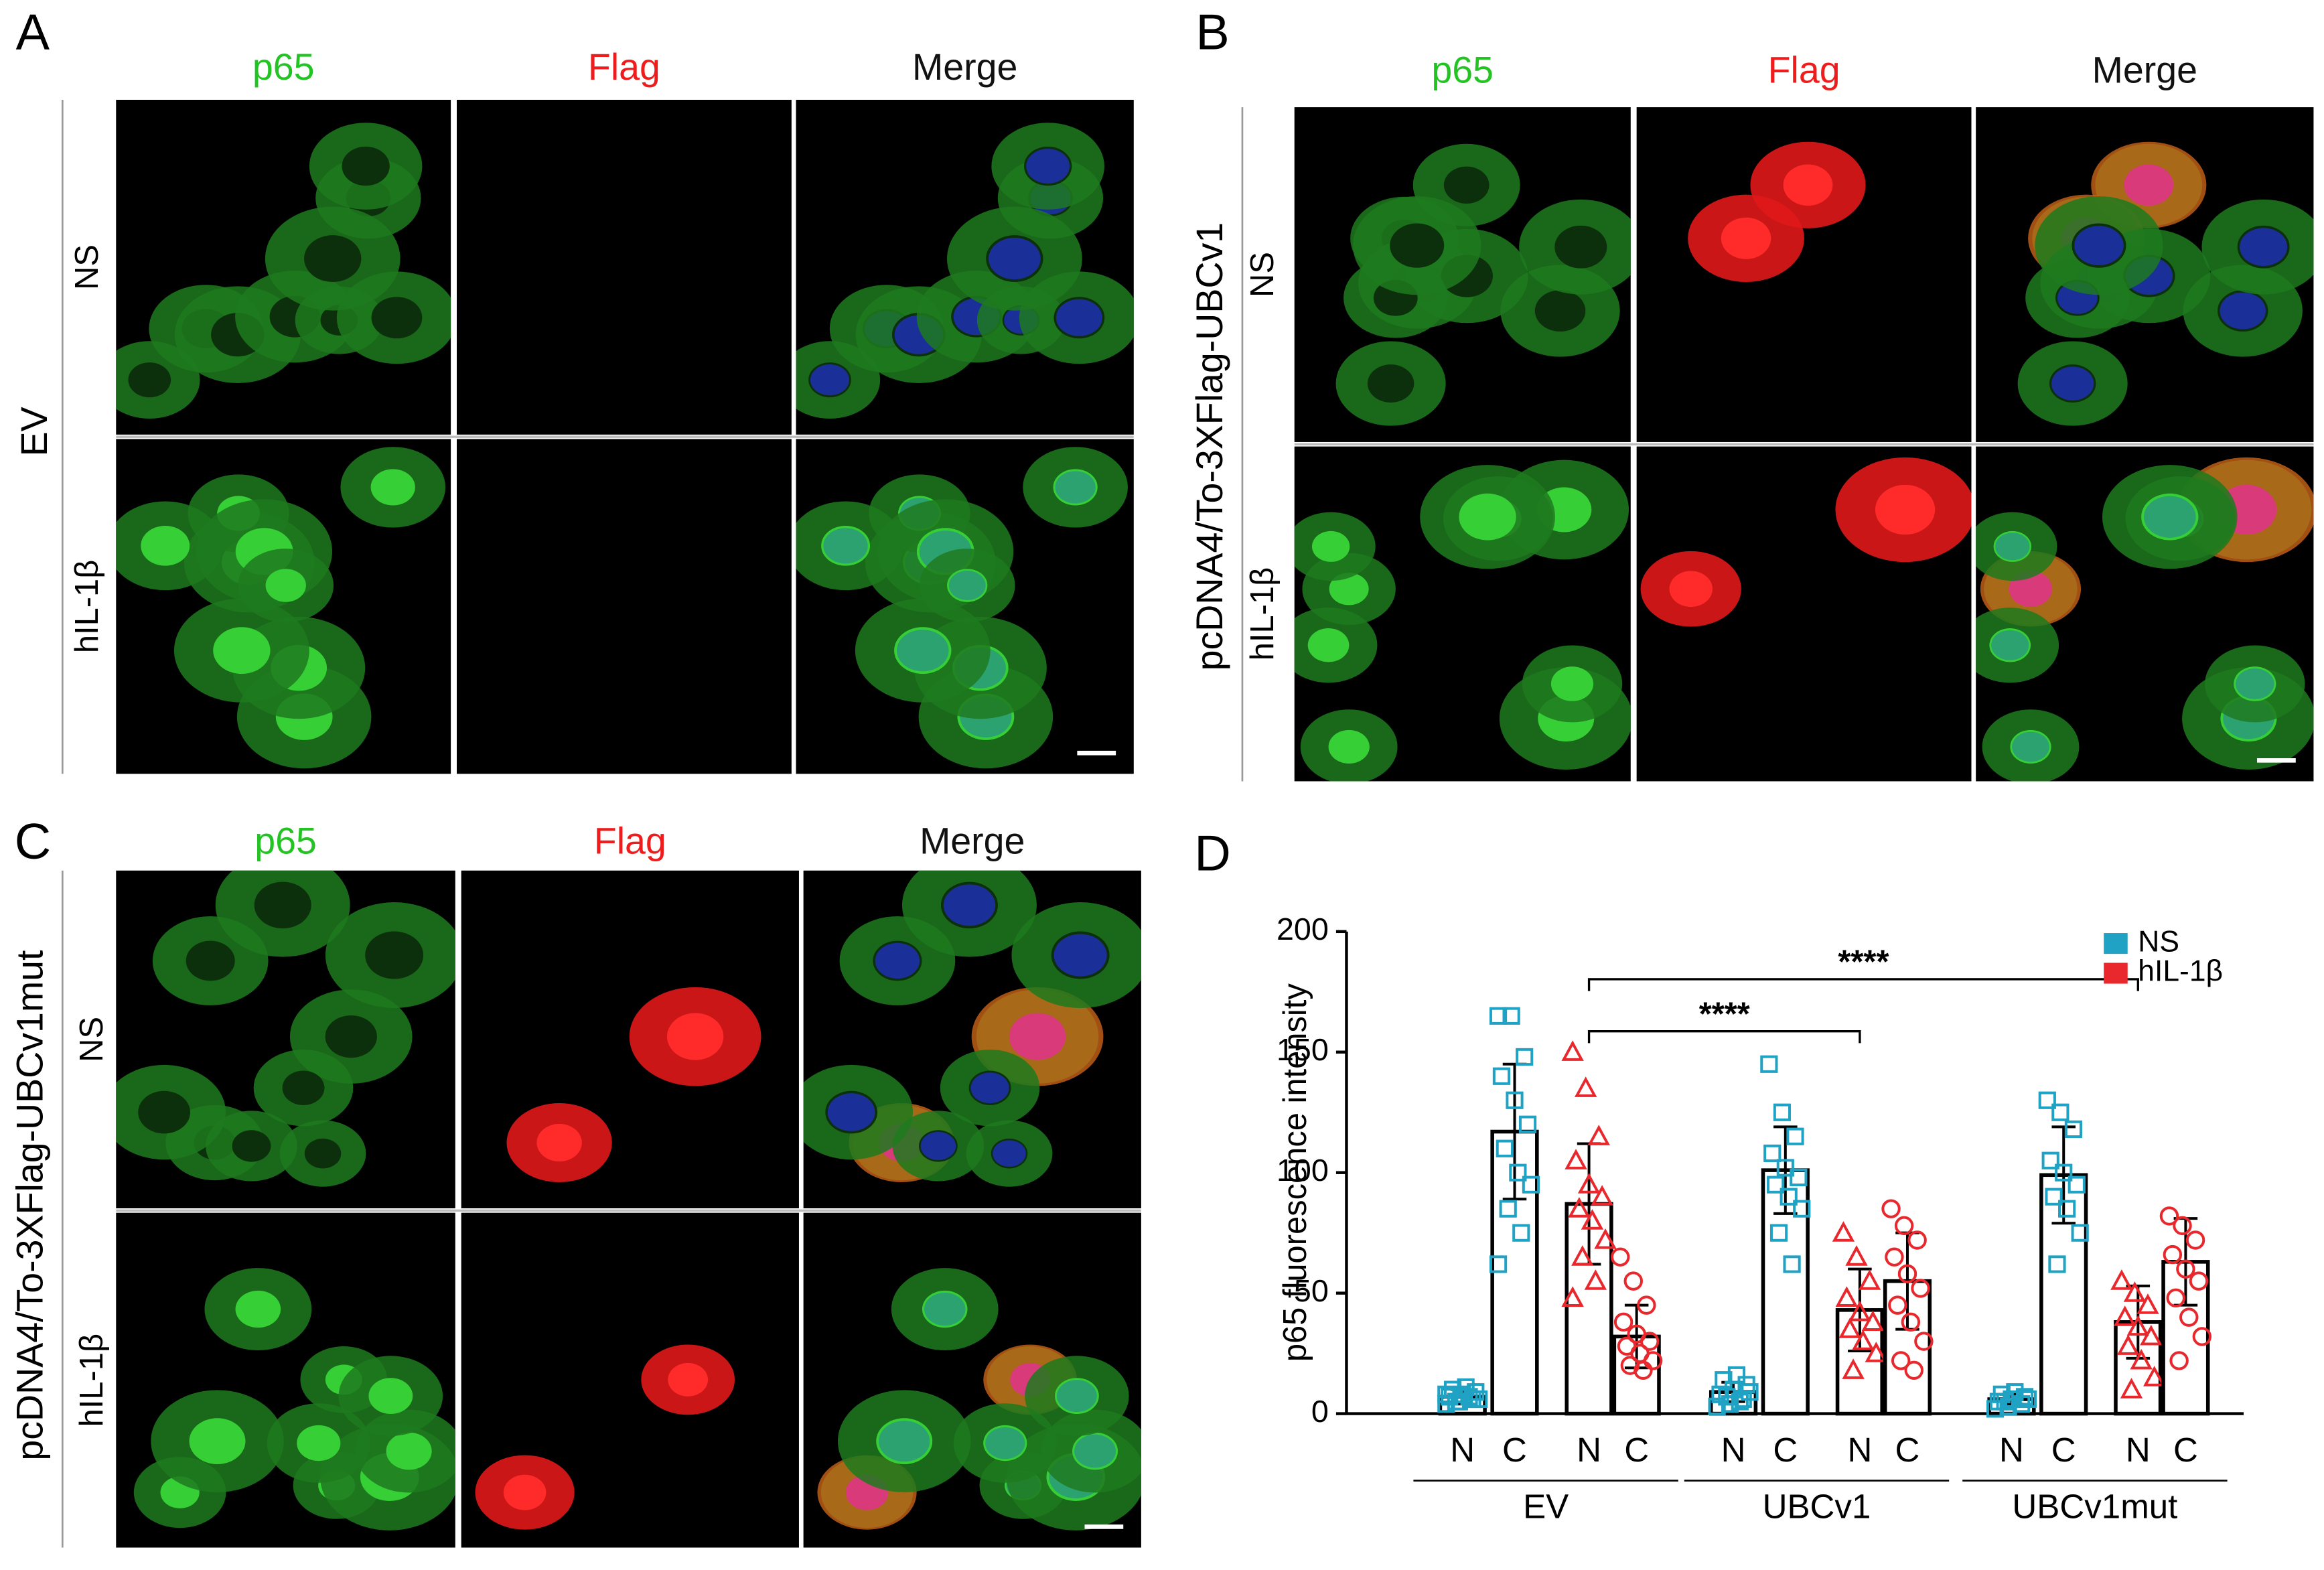  Describe the element at coordinates (972, 840) in the screenshot. I see `column-header: Merge` at that location.